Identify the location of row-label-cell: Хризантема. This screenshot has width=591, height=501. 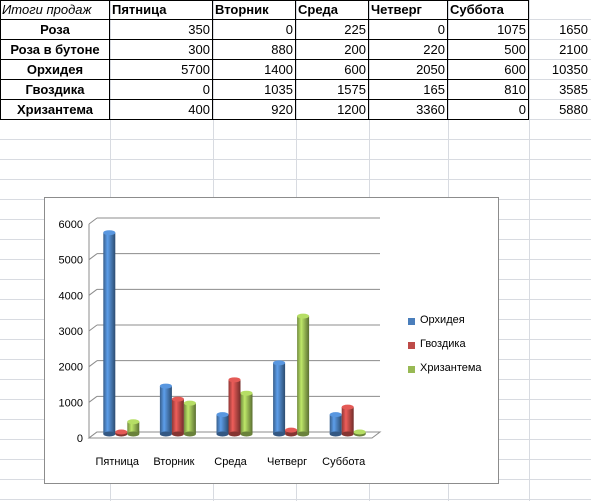
(55, 109).